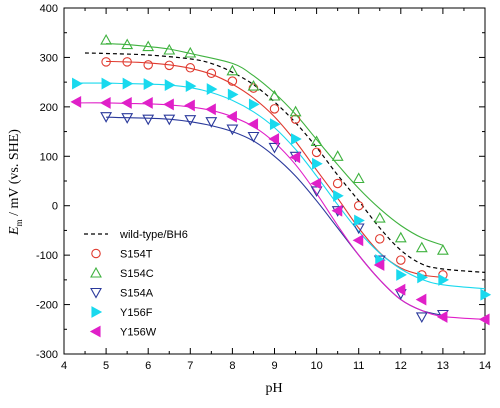  Describe the element at coordinates (274, 366) in the screenshot. I see `x-tick-label: 9` at that location.